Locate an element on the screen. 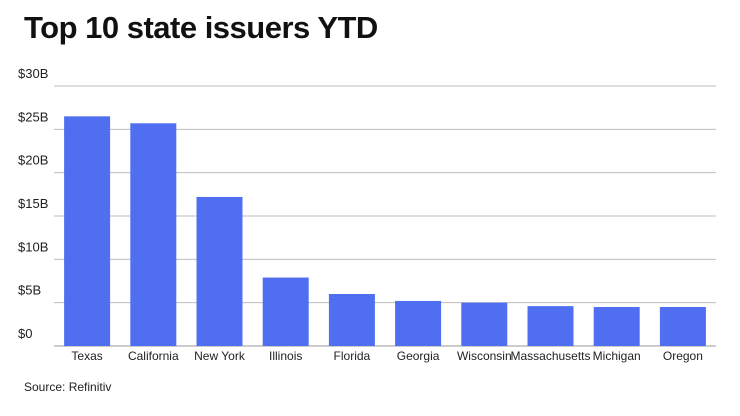 The image size is (740, 416). x-tick-label: Wisconsin is located at coordinates (484, 356).